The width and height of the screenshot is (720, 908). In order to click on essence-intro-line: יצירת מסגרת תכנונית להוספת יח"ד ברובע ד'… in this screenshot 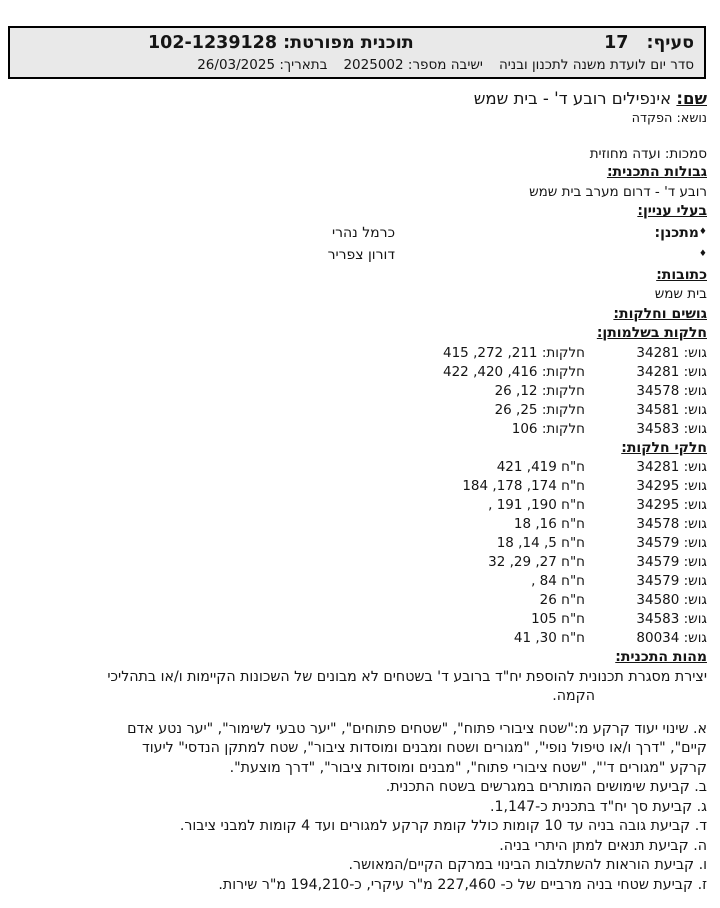, I will do `click(407, 676)`.